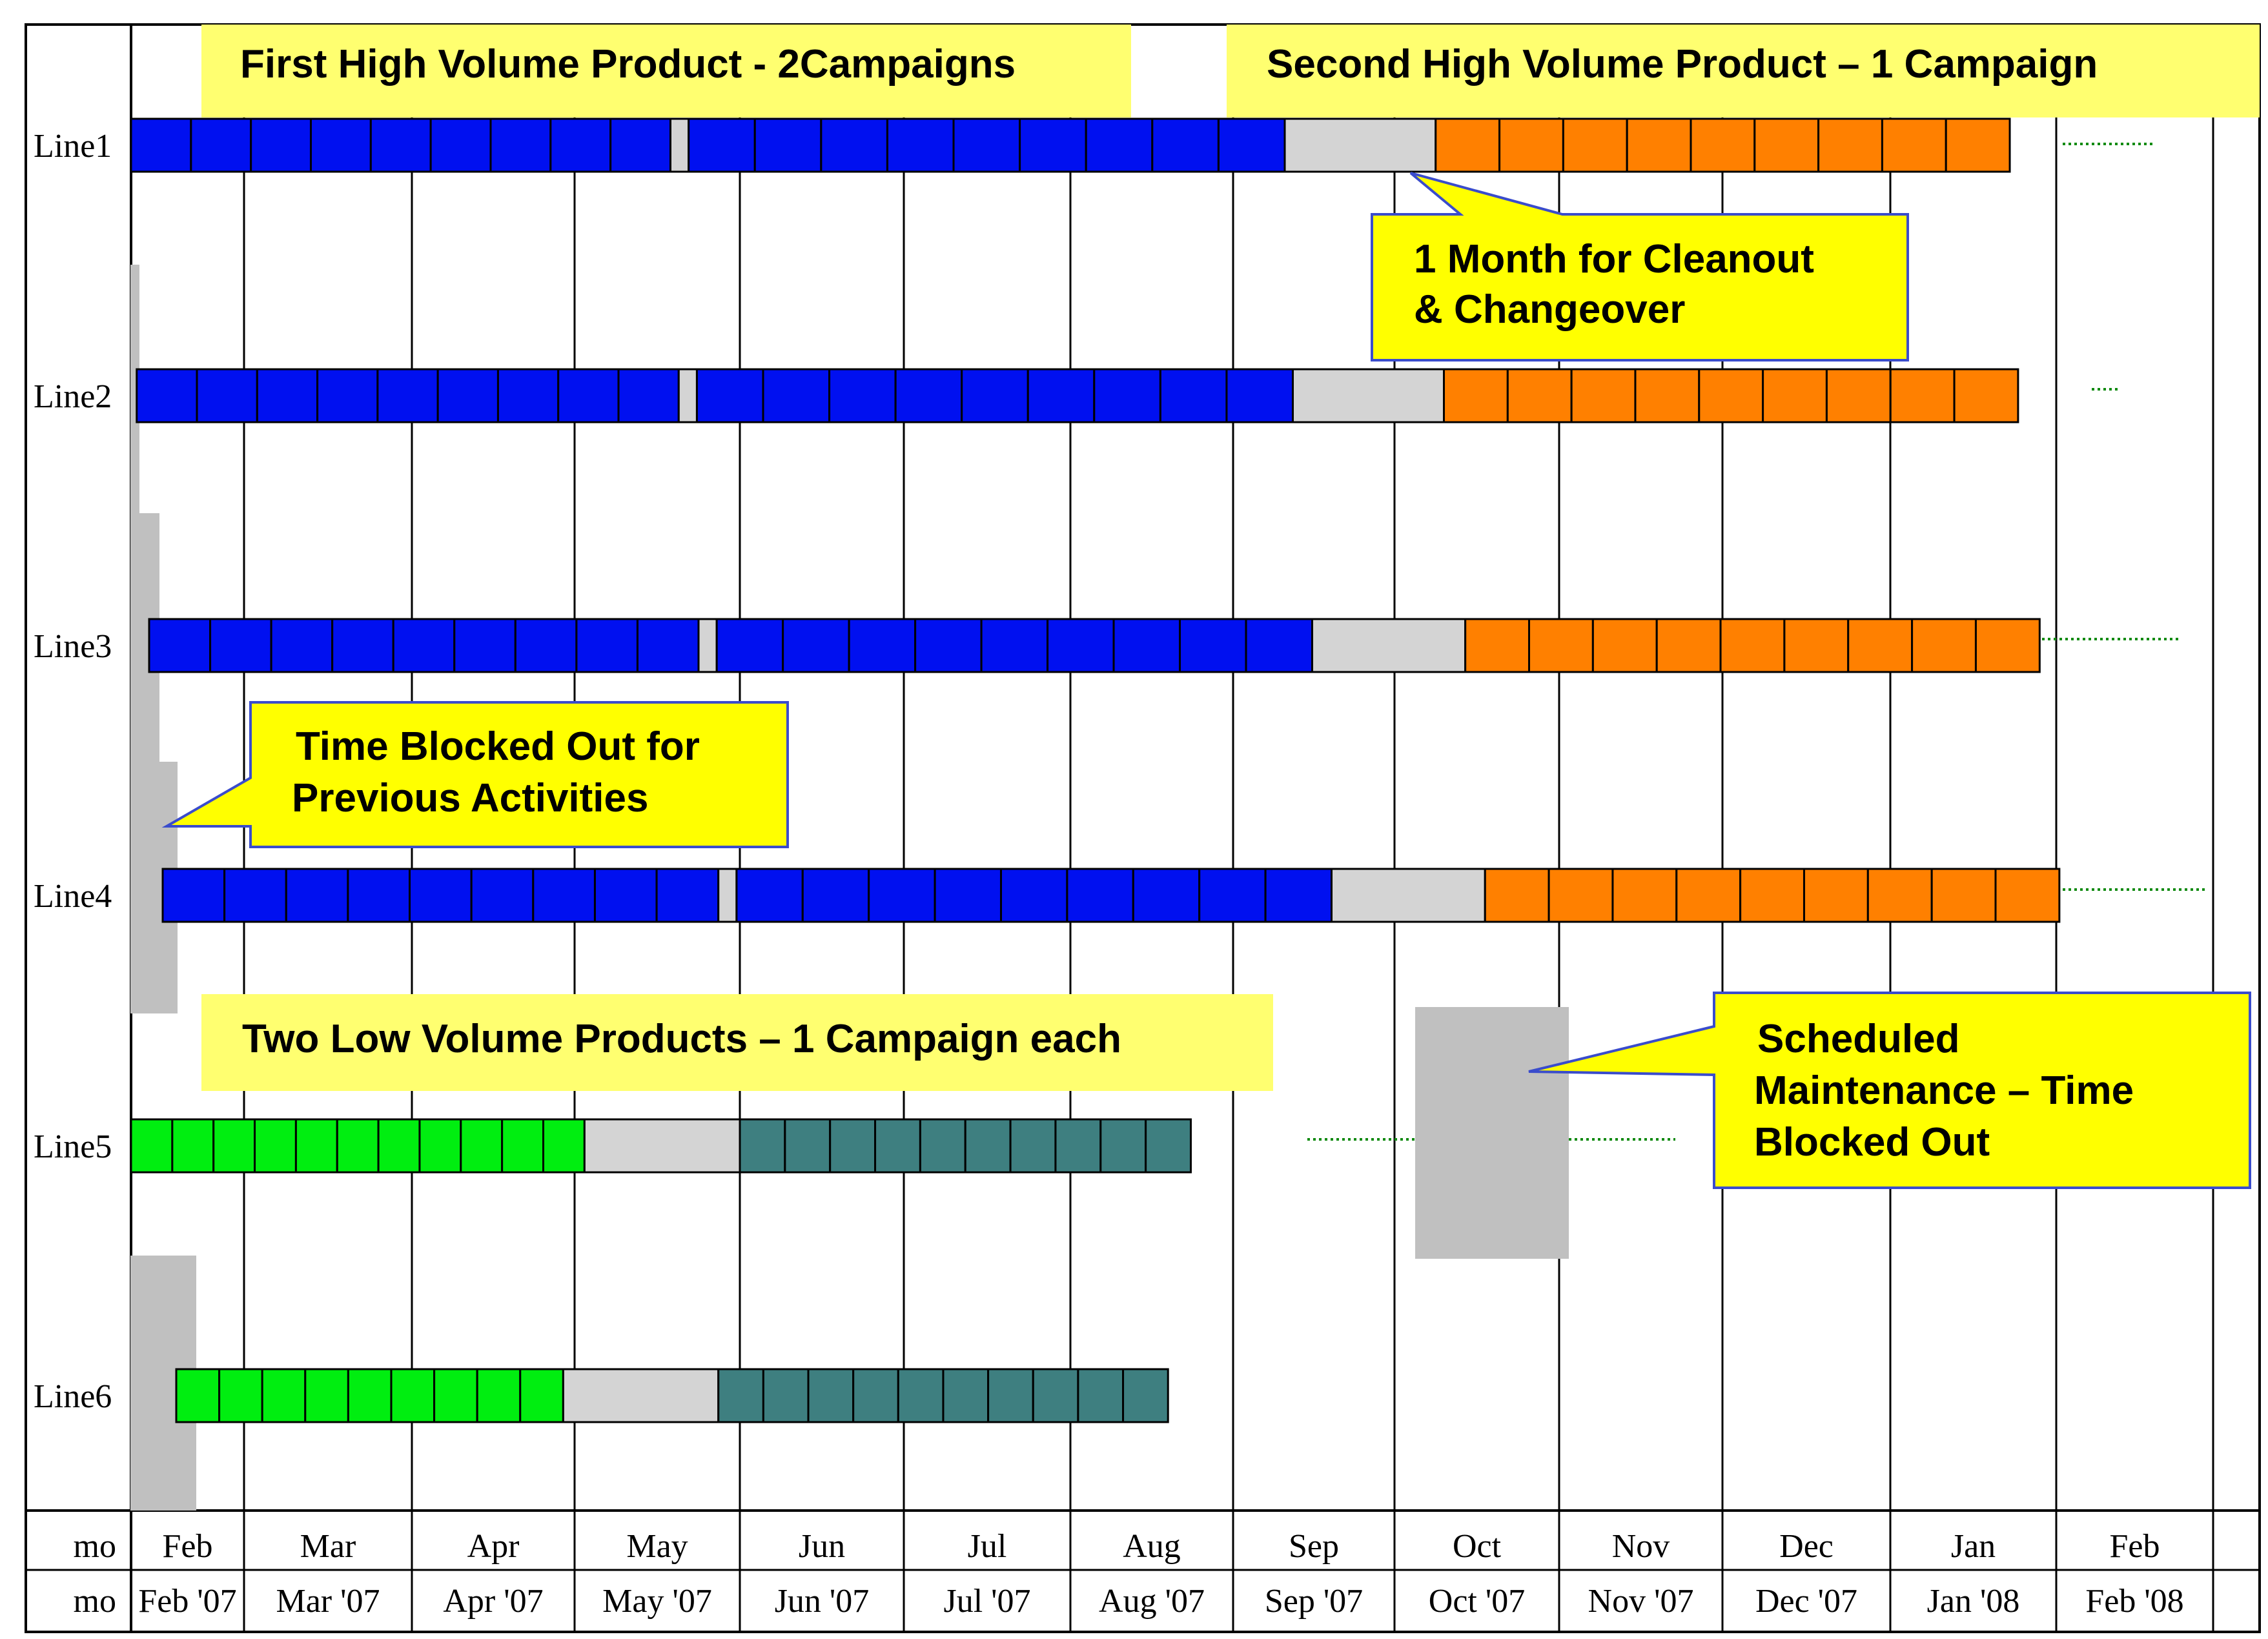 The image size is (2268, 1639). Describe the element at coordinates (1640, 266) in the screenshot. I see `cleanout-callout-box` at that location.